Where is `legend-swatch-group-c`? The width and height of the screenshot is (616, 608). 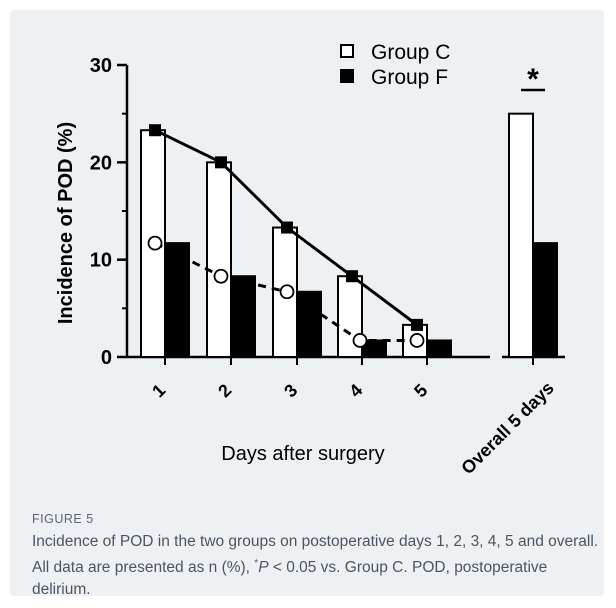 legend-swatch-group-c is located at coordinates (347, 51).